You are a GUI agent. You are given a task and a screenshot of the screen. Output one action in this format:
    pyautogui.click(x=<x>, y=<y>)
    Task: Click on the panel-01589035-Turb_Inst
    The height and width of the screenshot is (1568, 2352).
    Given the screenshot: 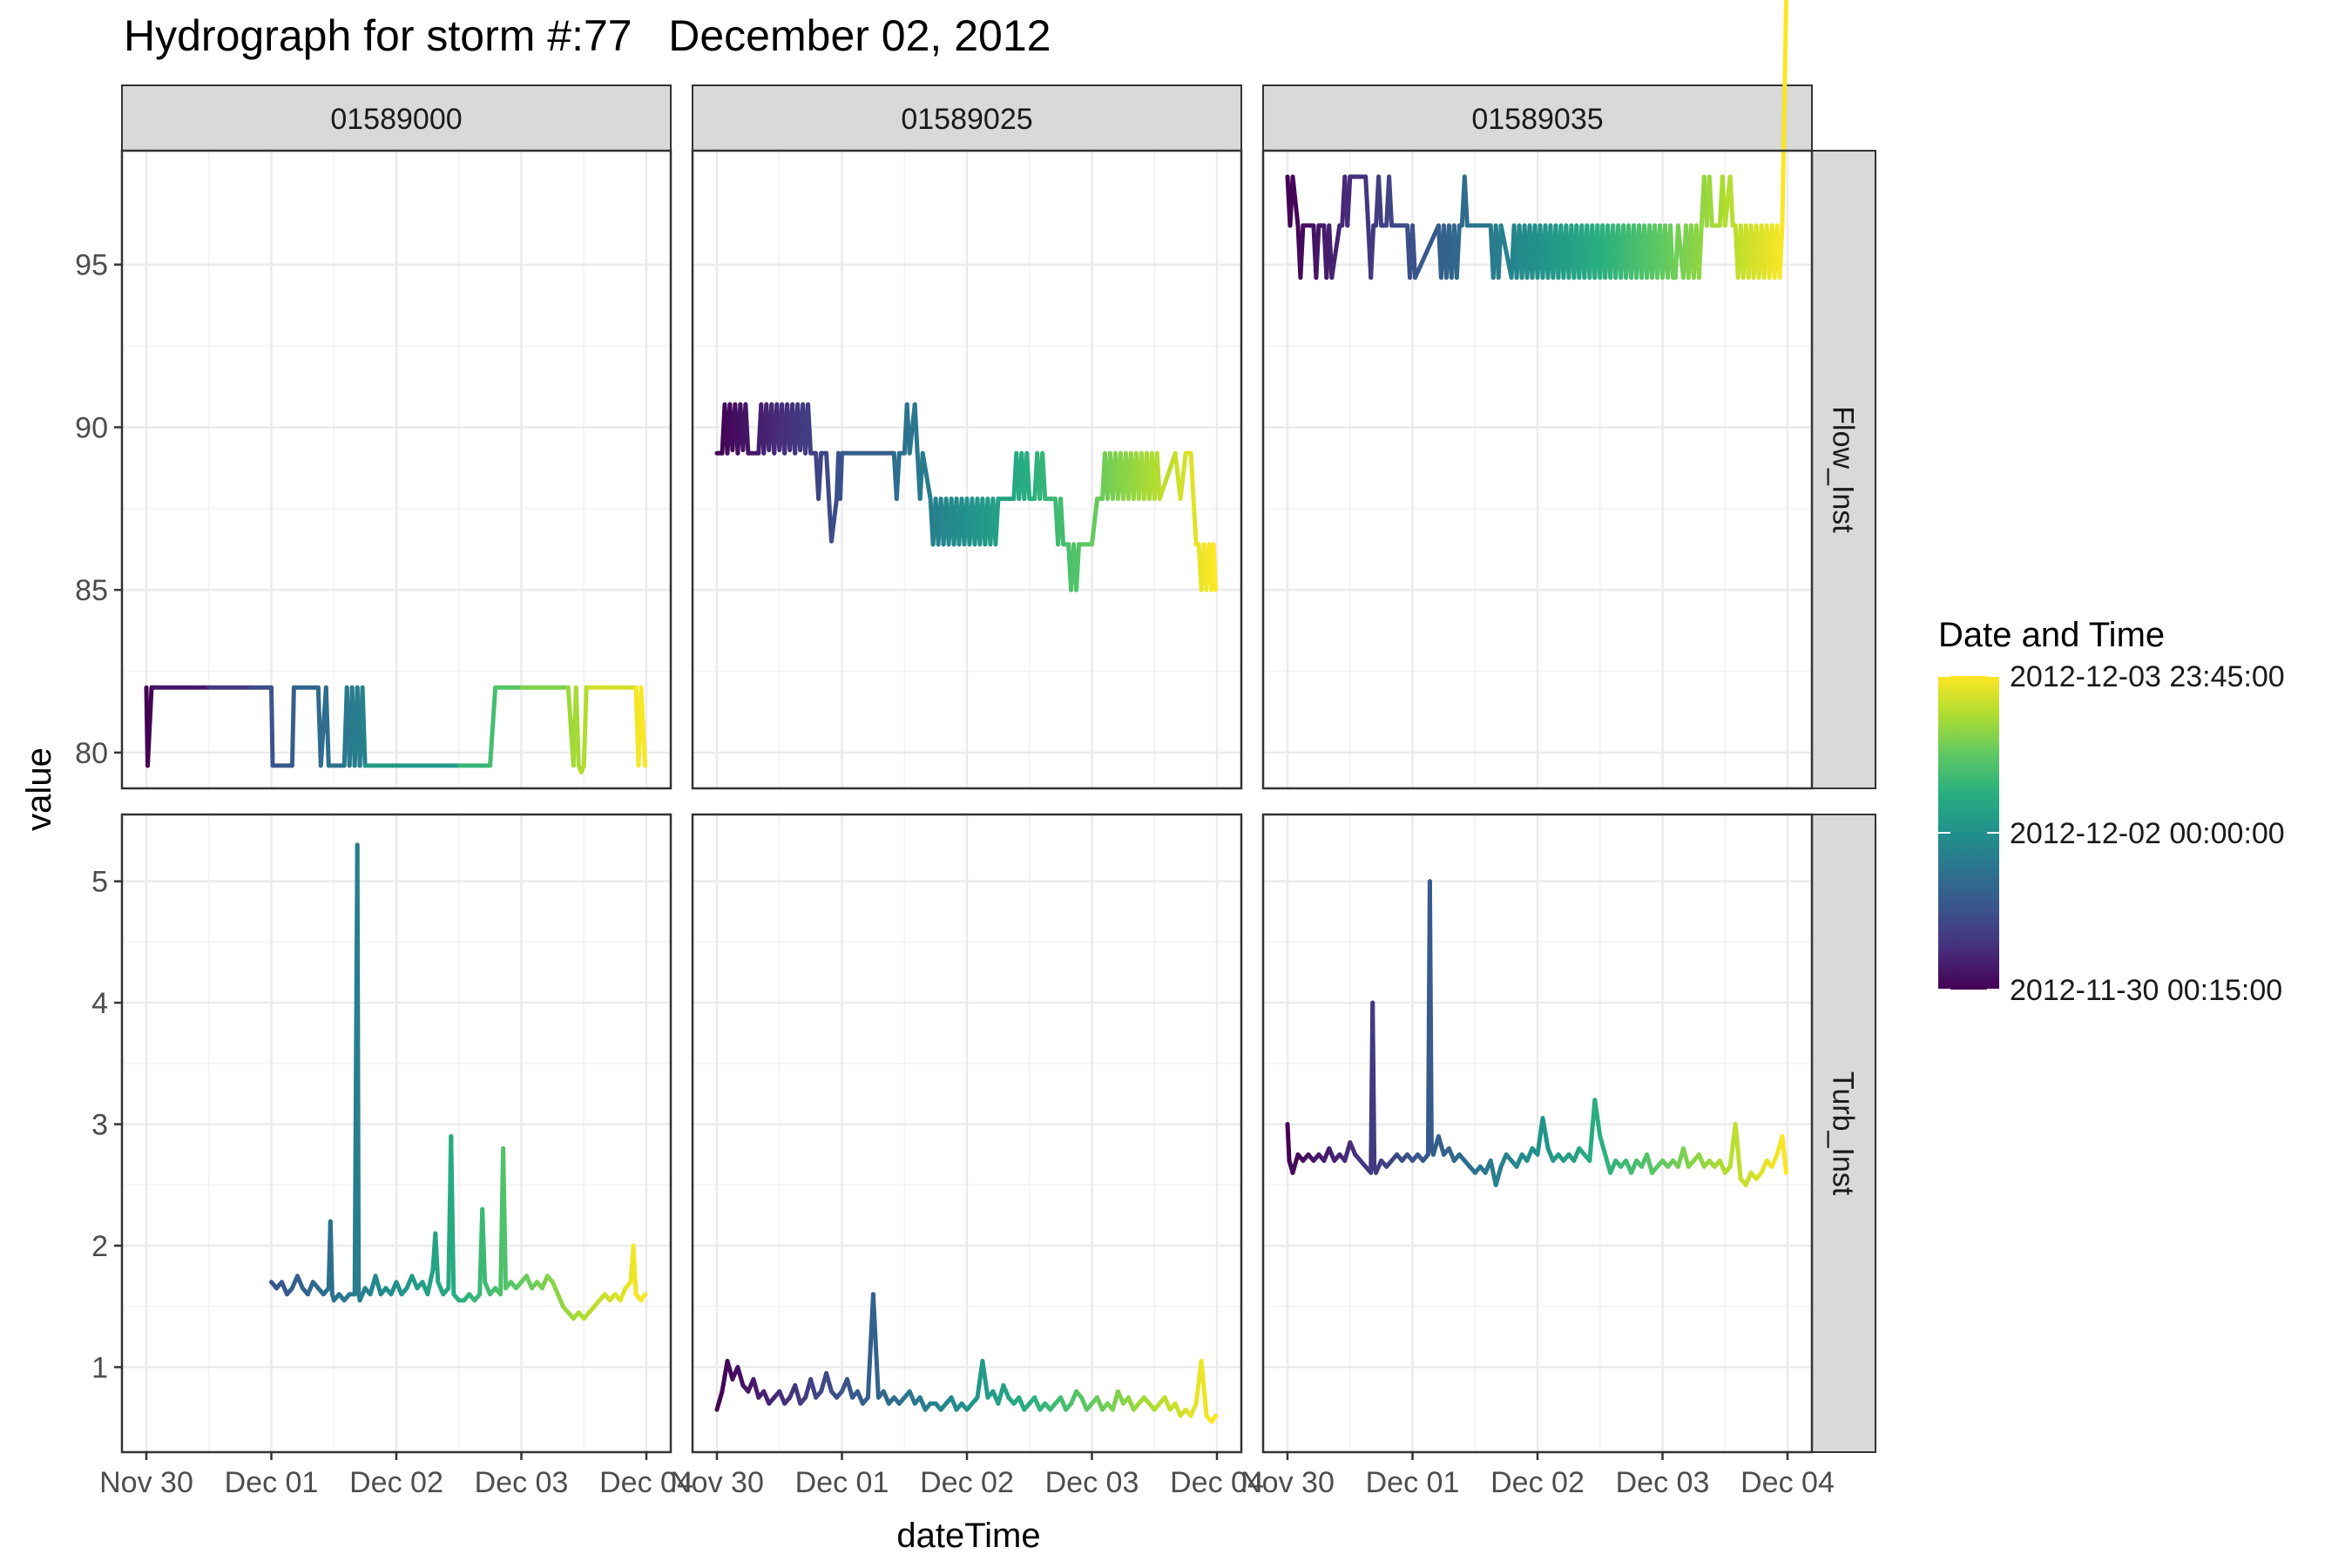 What is the action you would take?
    pyautogui.click(x=1537, y=1133)
    